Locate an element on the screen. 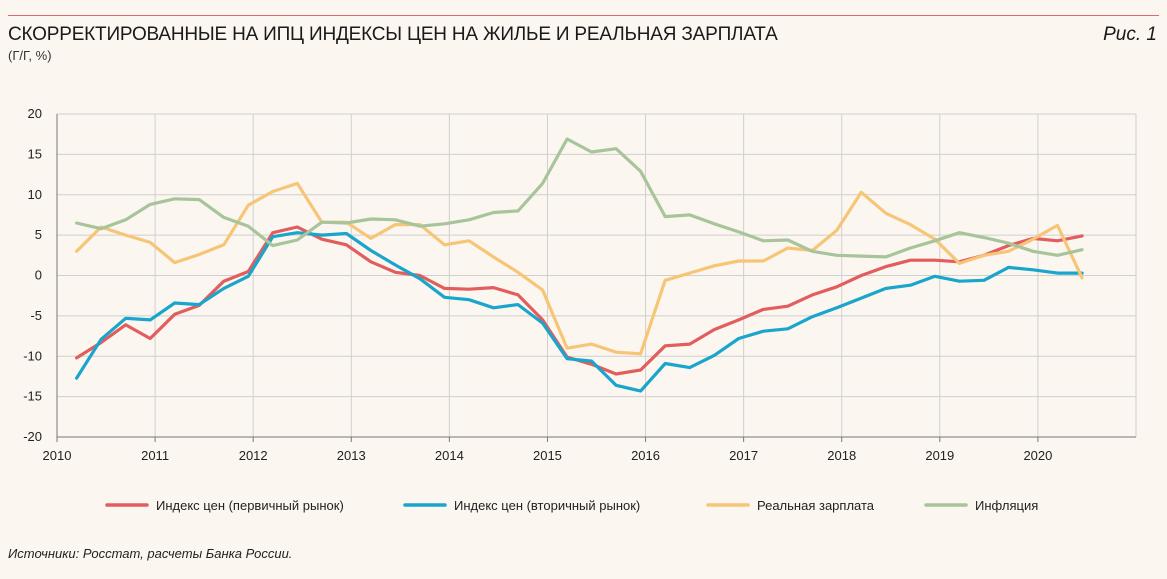 This screenshot has width=1167, height=579. x-tick-label: 2016 is located at coordinates (645, 455).